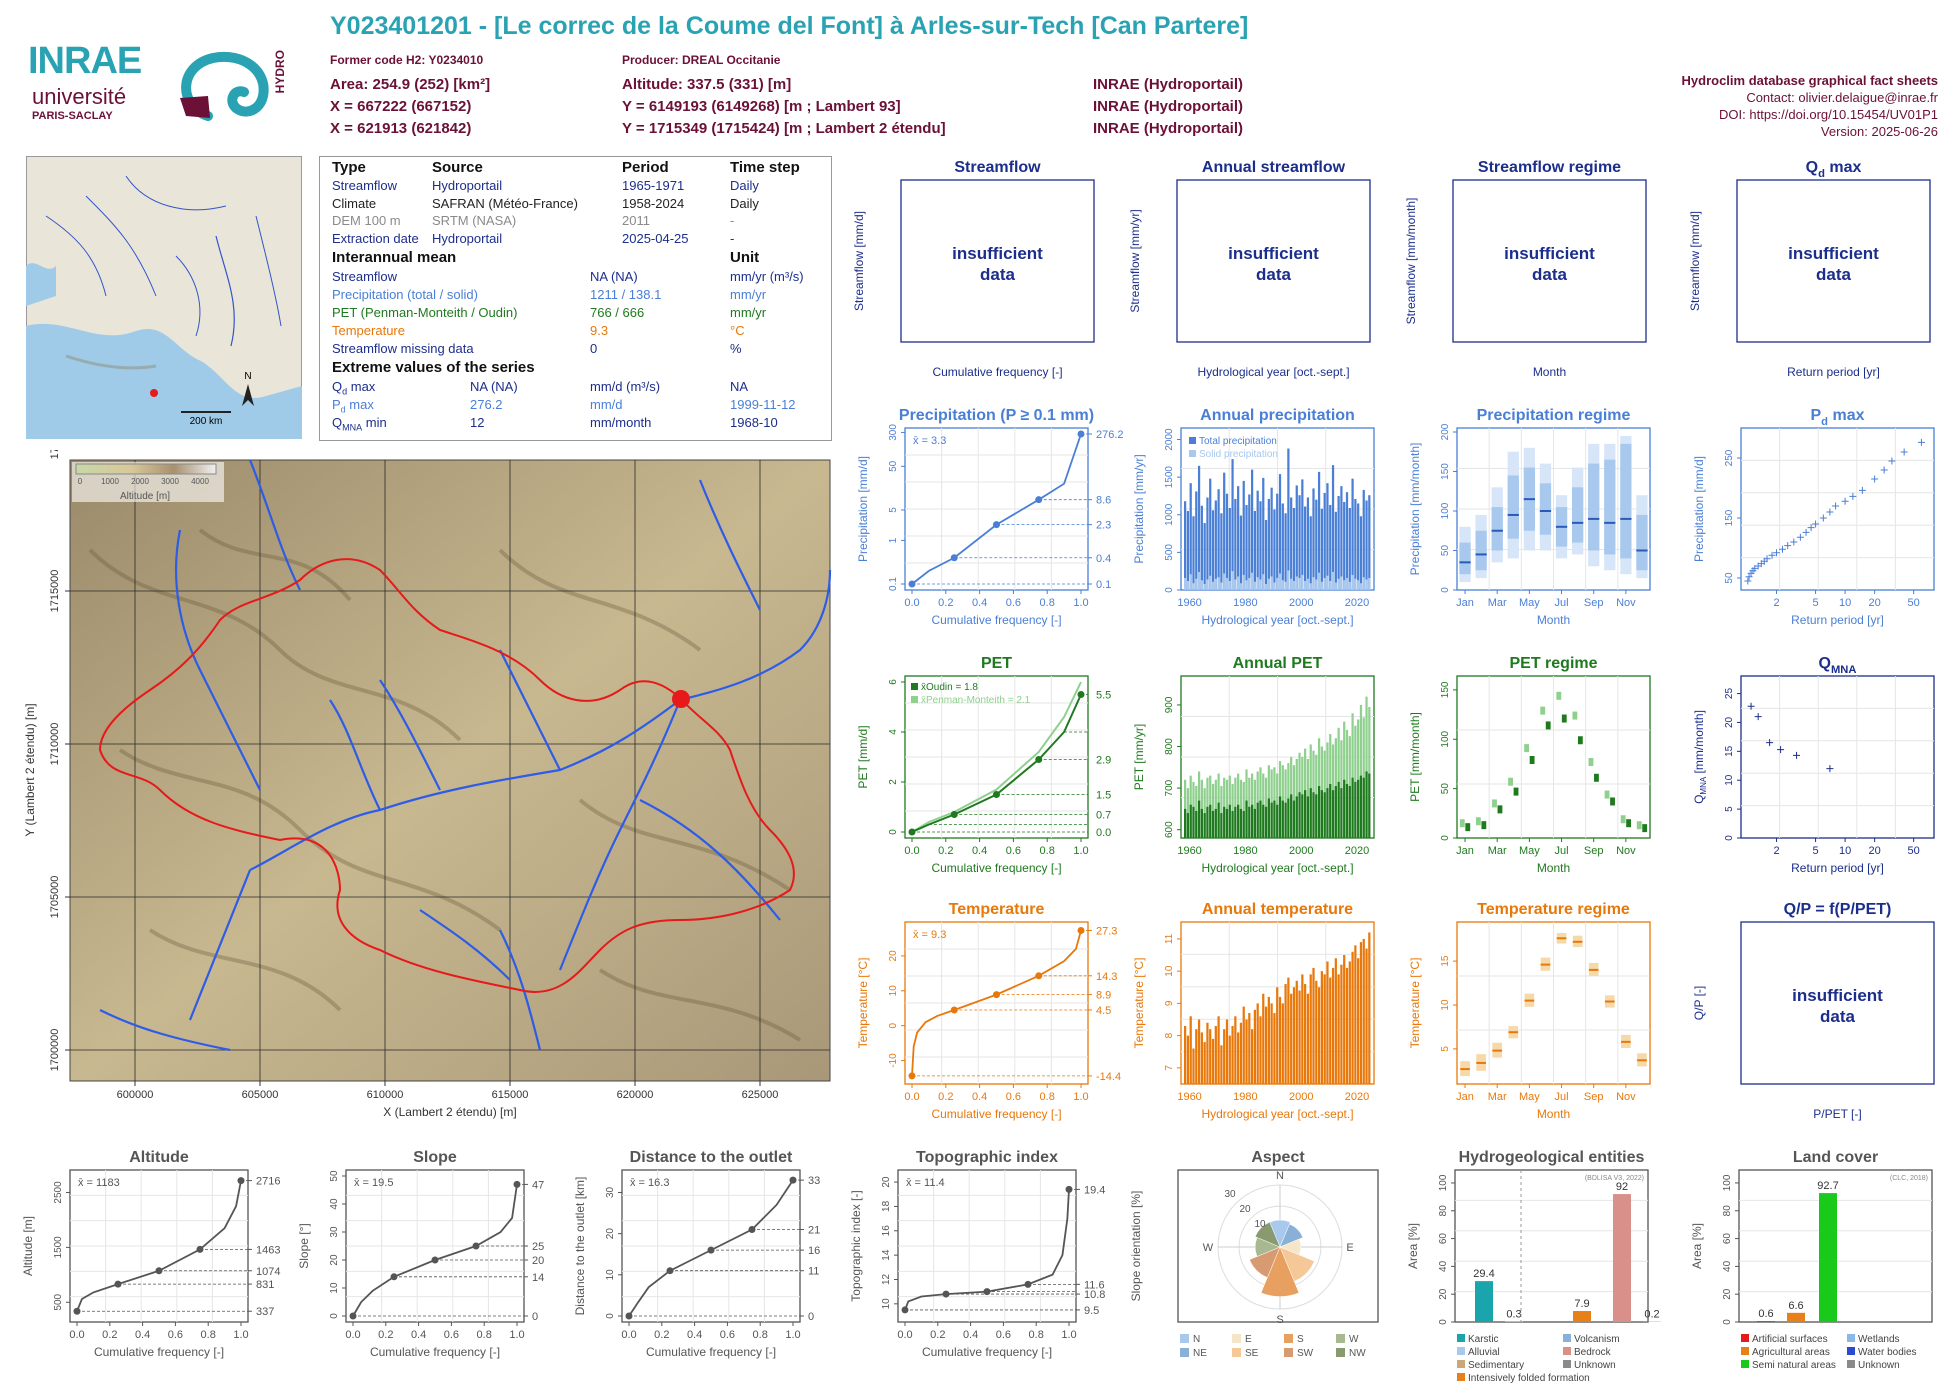  What do you see at coordinates (1699, 1003) in the screenshot?
I see `ylabel-qp_pet: Q/P [-]` at bounding box center [1699, 1003].